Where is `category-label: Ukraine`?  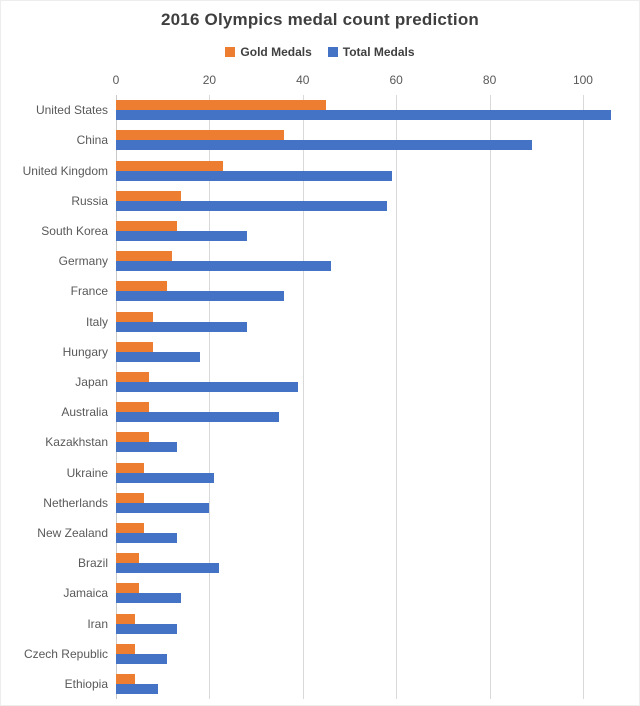
category-label: Ukraine is located at coordinates (87, 472).